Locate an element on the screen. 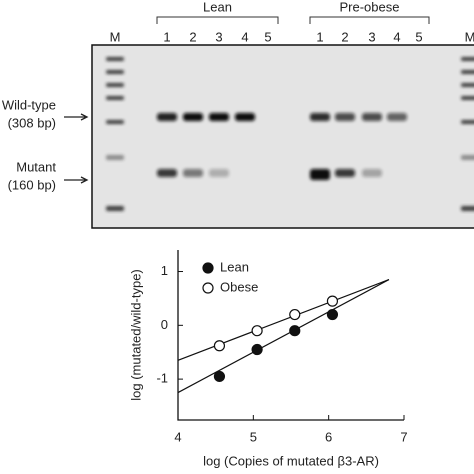 This screenshot has height=474, width=474. y-tick-label: -1 is located at coordinates (162, 378).